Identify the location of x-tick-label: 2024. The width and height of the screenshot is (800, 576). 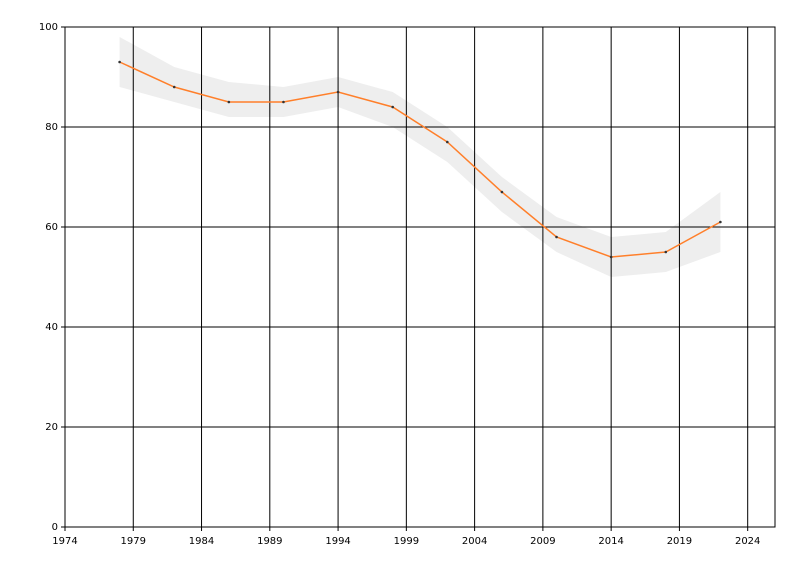
(747, 541).